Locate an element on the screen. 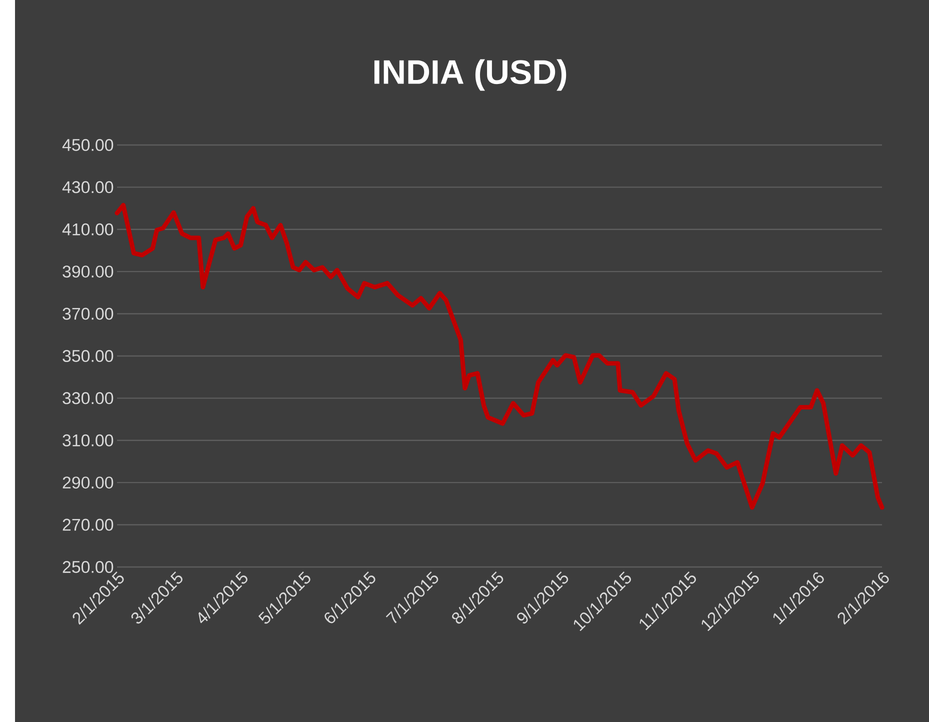 The image size is (929, 722). y-tick-label: 310.00 is located at coordinates (88, 440).